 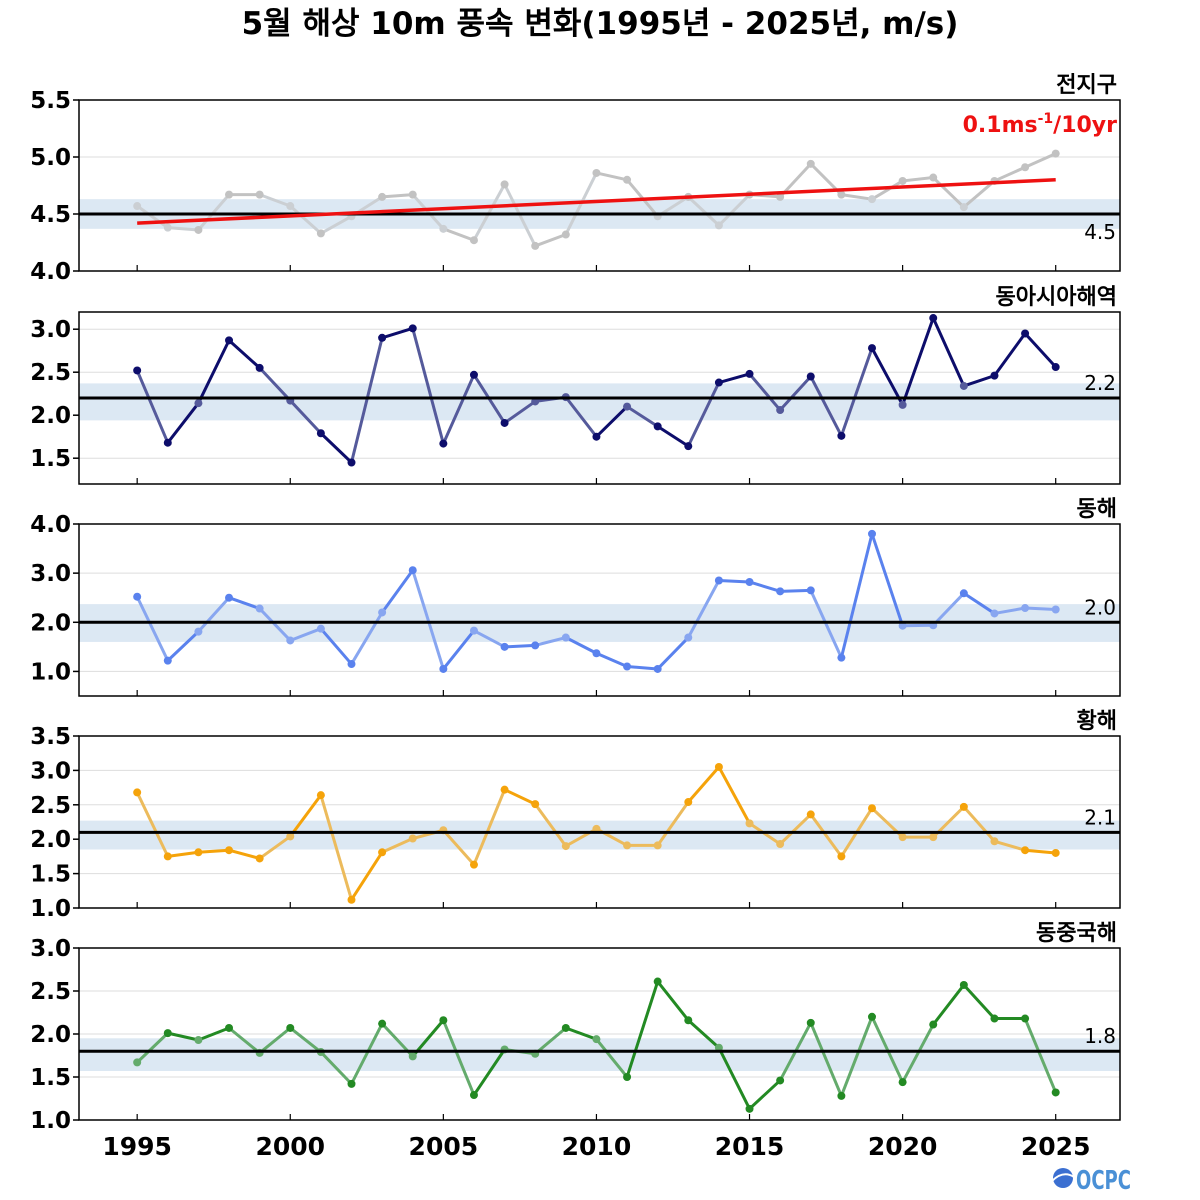 I want to click on logo-swoosh-icon, so click(x=1063, y=1177).